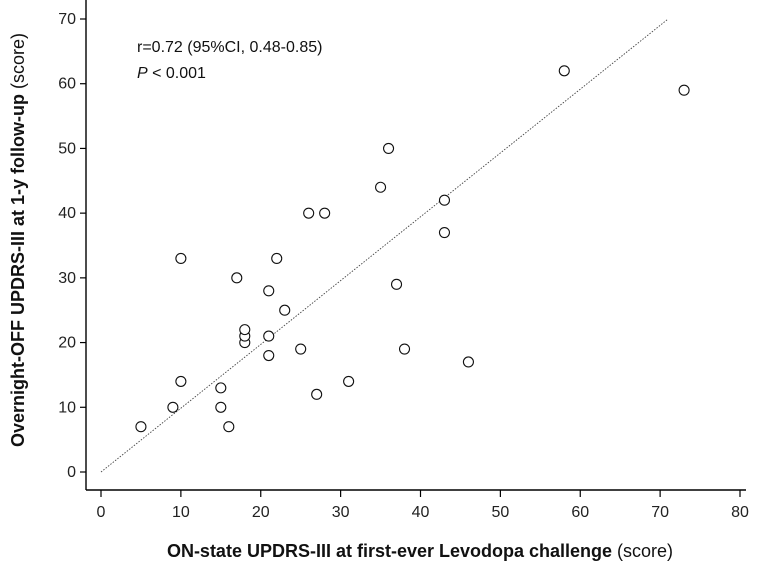  What do you see at coordinates (67, 148) in the screenshot?
I see `y-tick-label: 50` at bounding box center [67, 148].